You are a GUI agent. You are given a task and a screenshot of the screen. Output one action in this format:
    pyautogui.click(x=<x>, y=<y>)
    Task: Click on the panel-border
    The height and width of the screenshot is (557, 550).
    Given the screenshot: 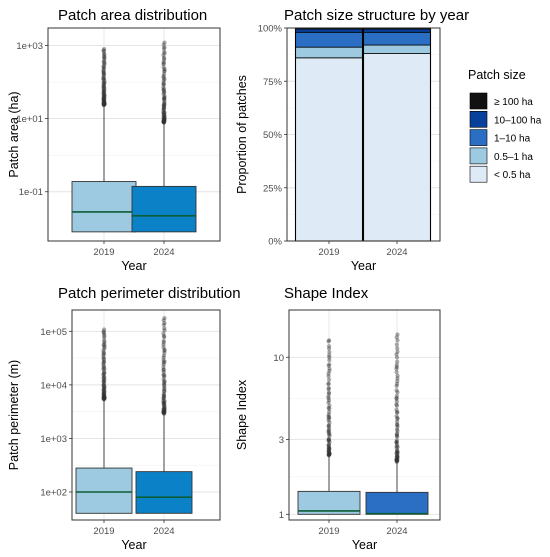 What is the action you would take?
    pyautogui.click(x=134, y=134)
    